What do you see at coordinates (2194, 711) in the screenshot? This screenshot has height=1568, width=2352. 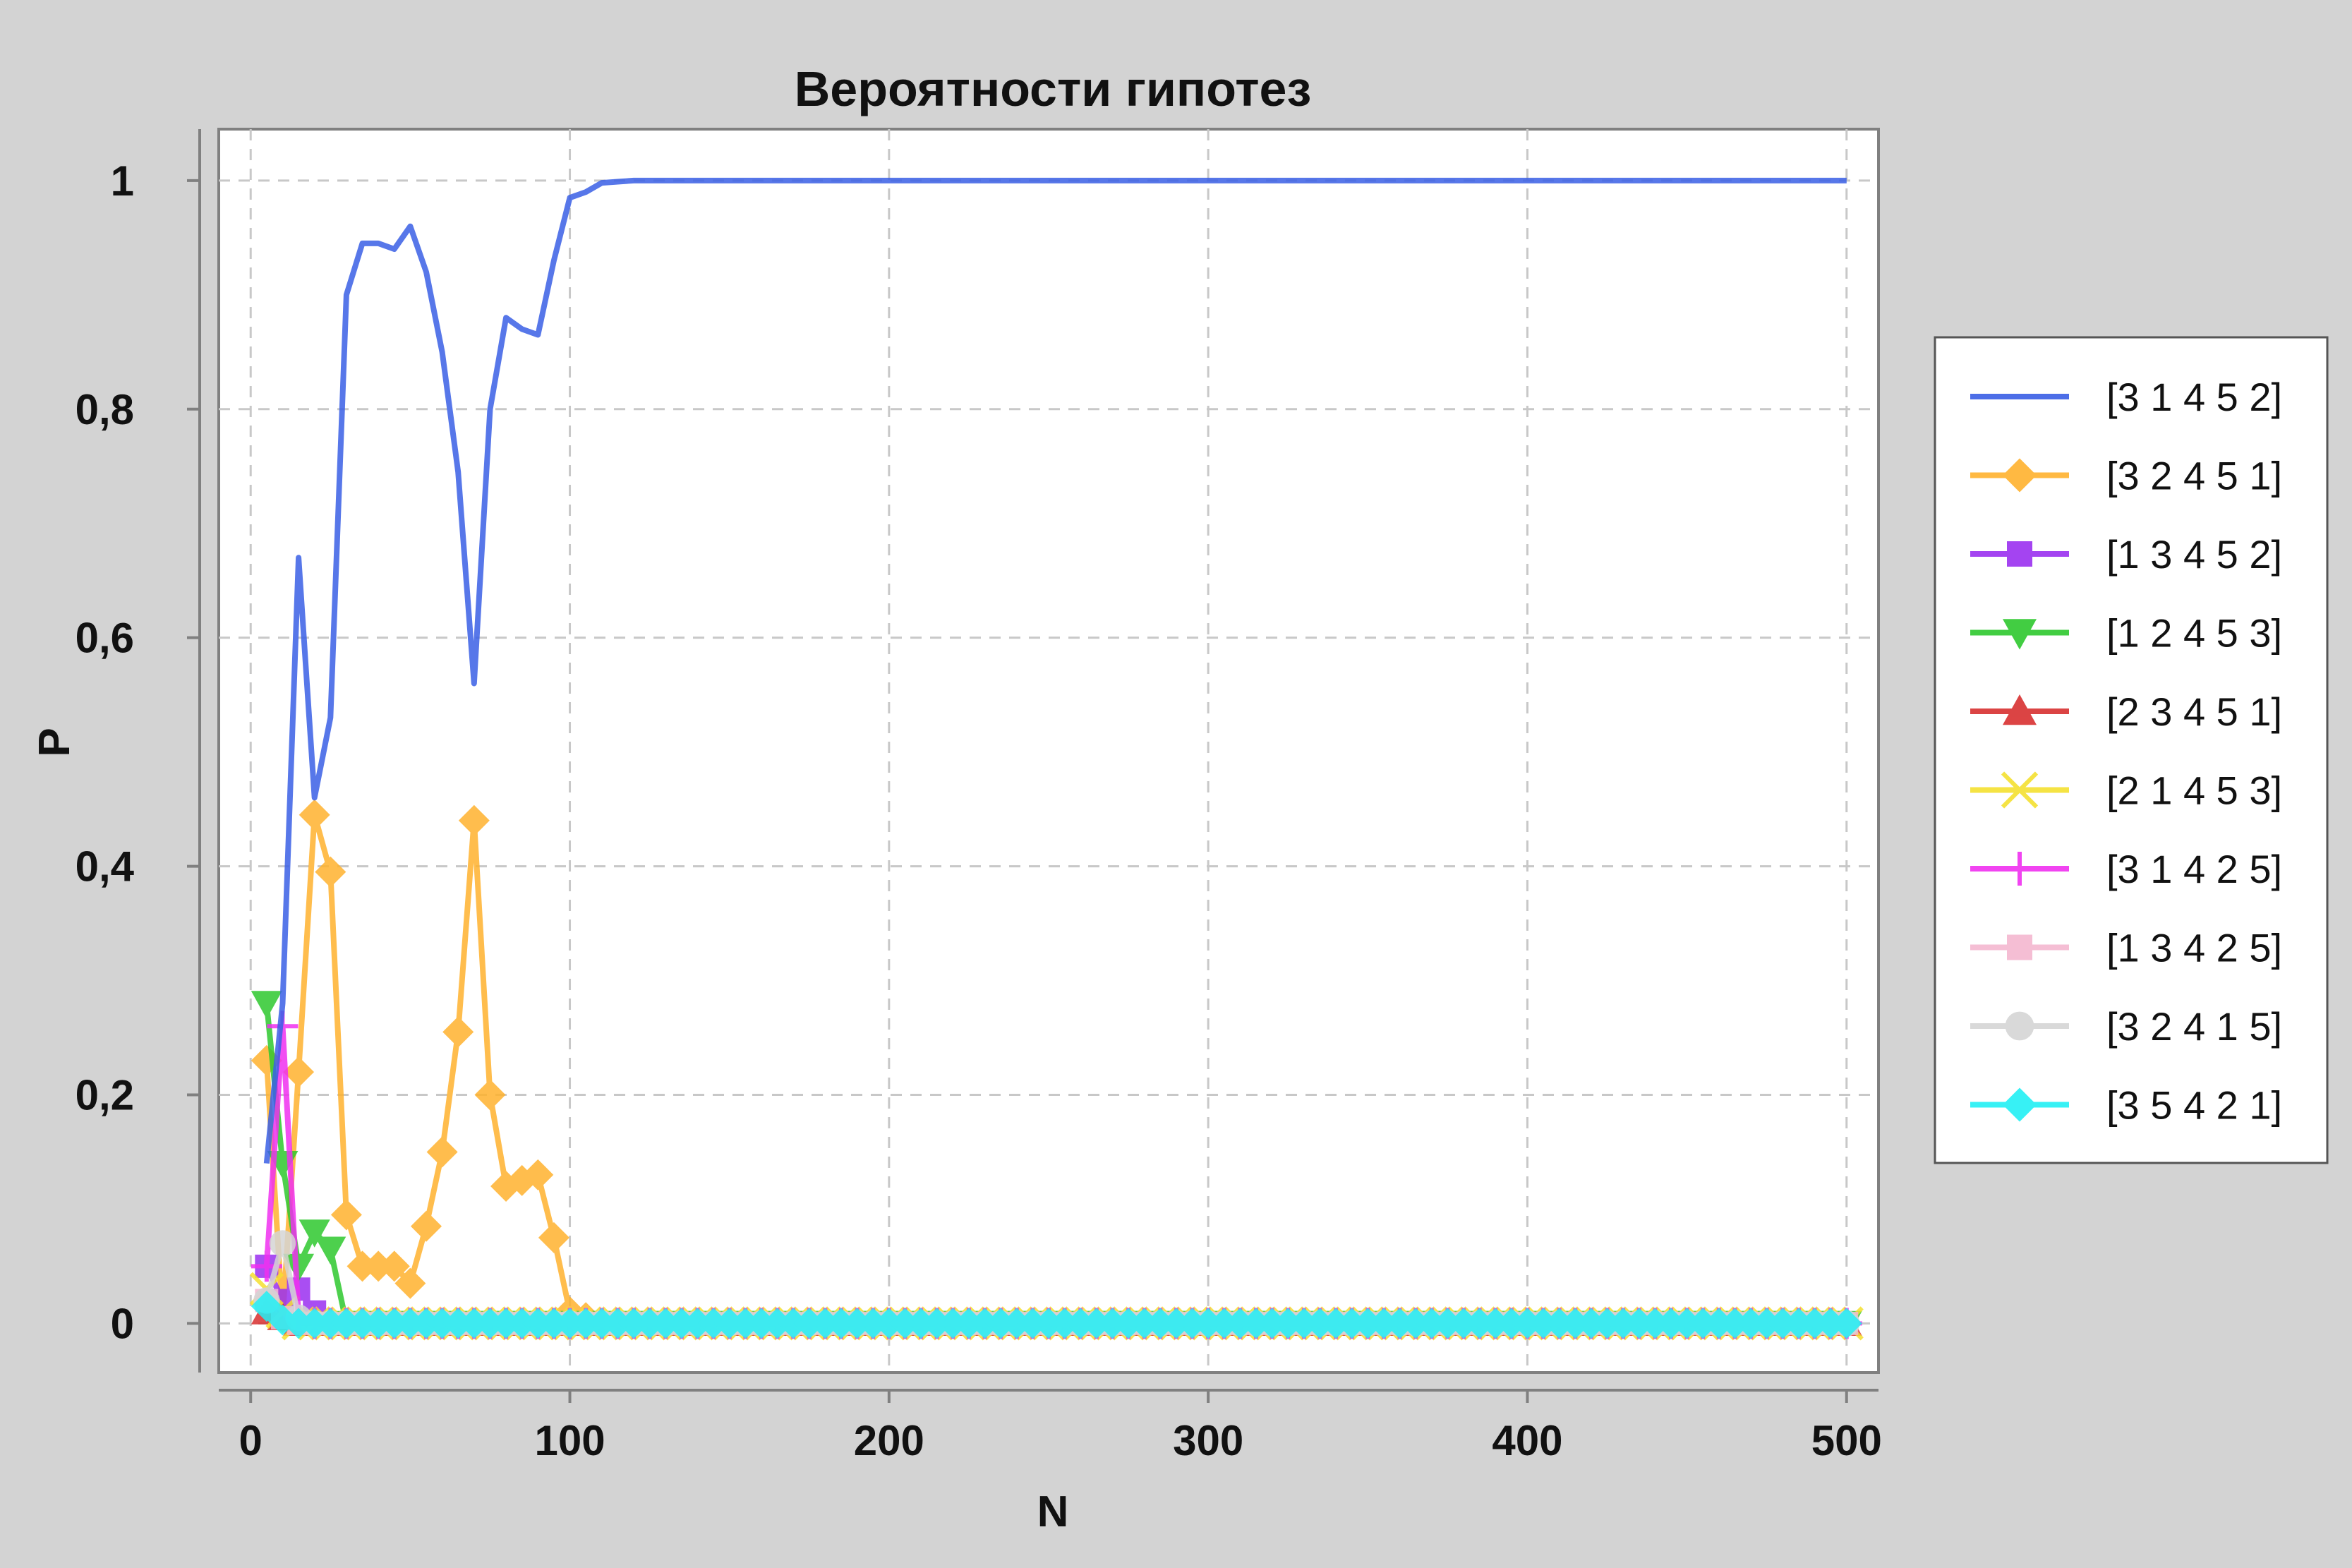 I see `legend-label: [2 3 4 5 1]` at bounding box center [2194, 711].